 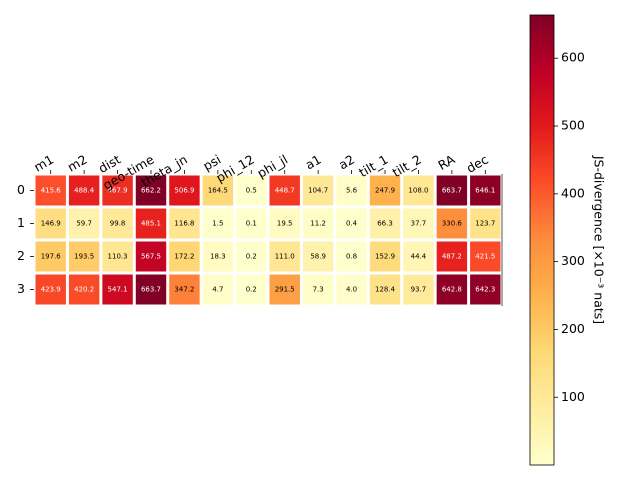 I want to click on cell-value-label: 18.3, so click(x=218, y=257).